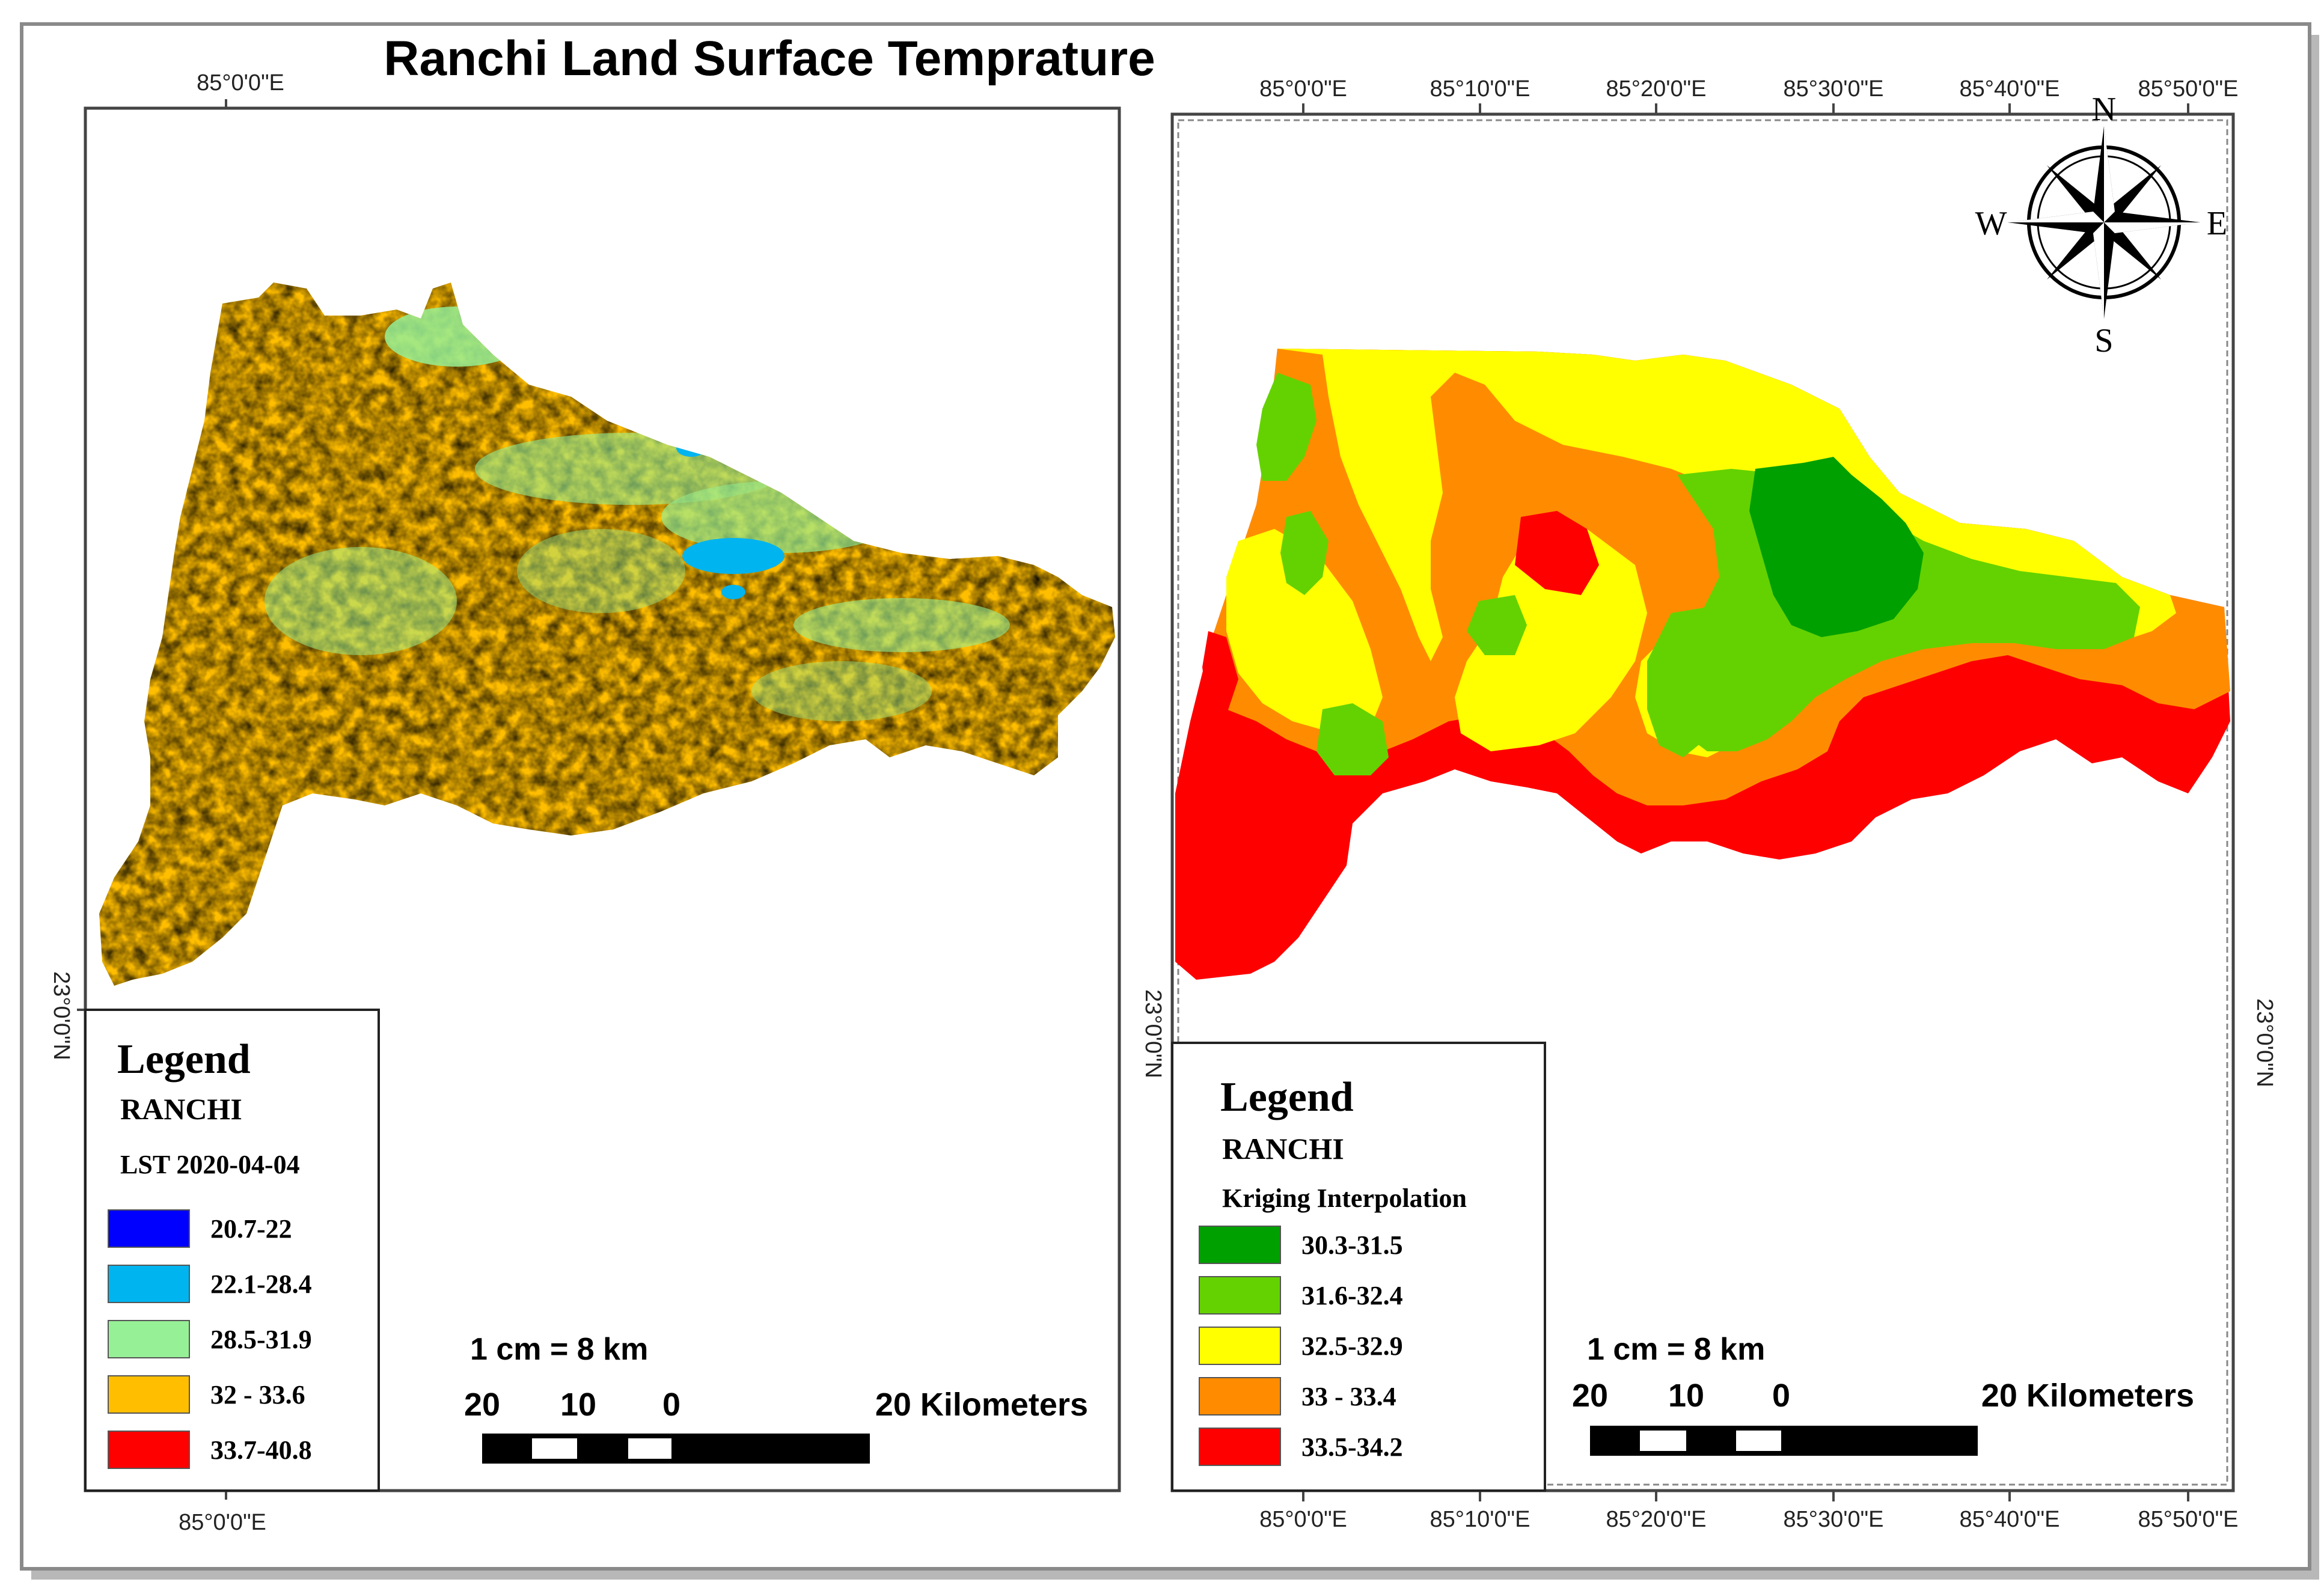  What do you see at coordinates (1303, 1519) in the screenshot?
I see `right-lon-bottom-label: 85°0'0"E` at bounding box center [1303, 1519].